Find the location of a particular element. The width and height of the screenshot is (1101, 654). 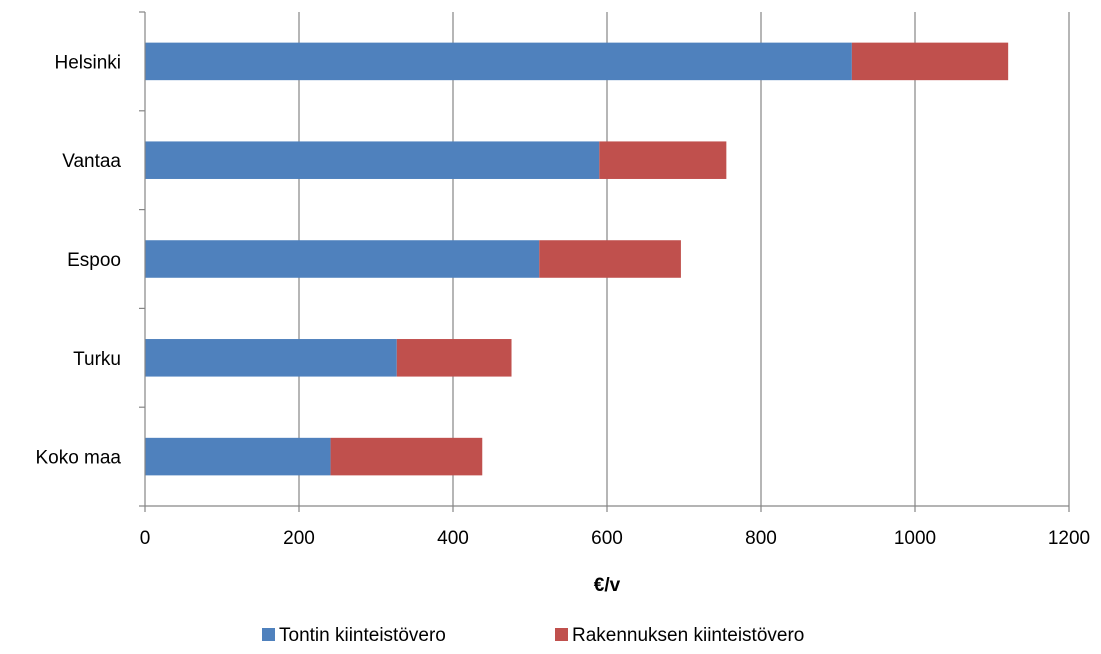

legend-label: Rakennuksen kiinteistövero is located at coordinates (688, 635).